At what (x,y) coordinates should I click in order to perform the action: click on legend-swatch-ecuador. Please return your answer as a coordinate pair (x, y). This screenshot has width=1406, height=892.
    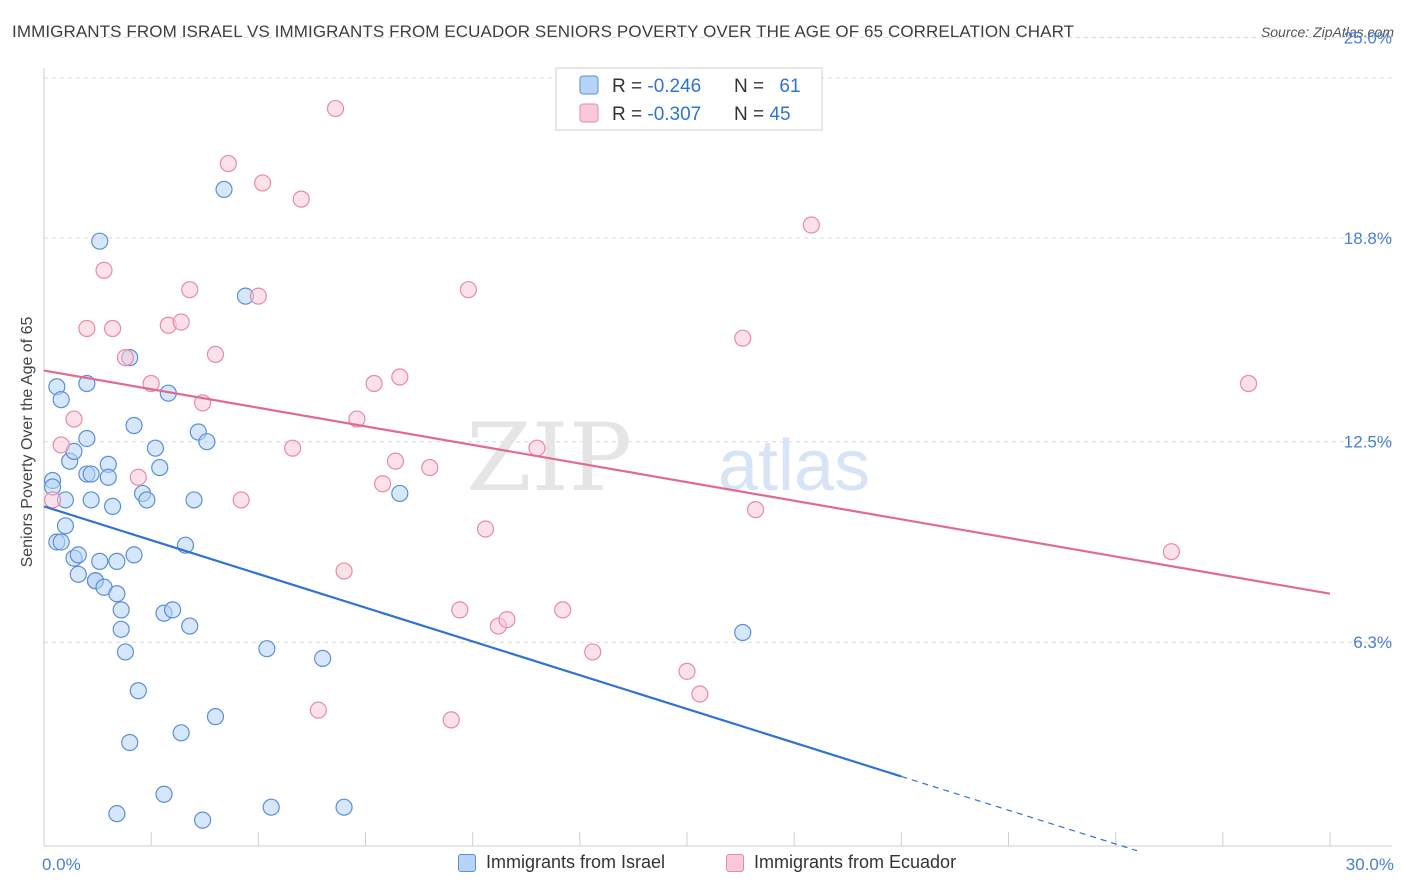
    Looking at the image, I should click on (589, 113).